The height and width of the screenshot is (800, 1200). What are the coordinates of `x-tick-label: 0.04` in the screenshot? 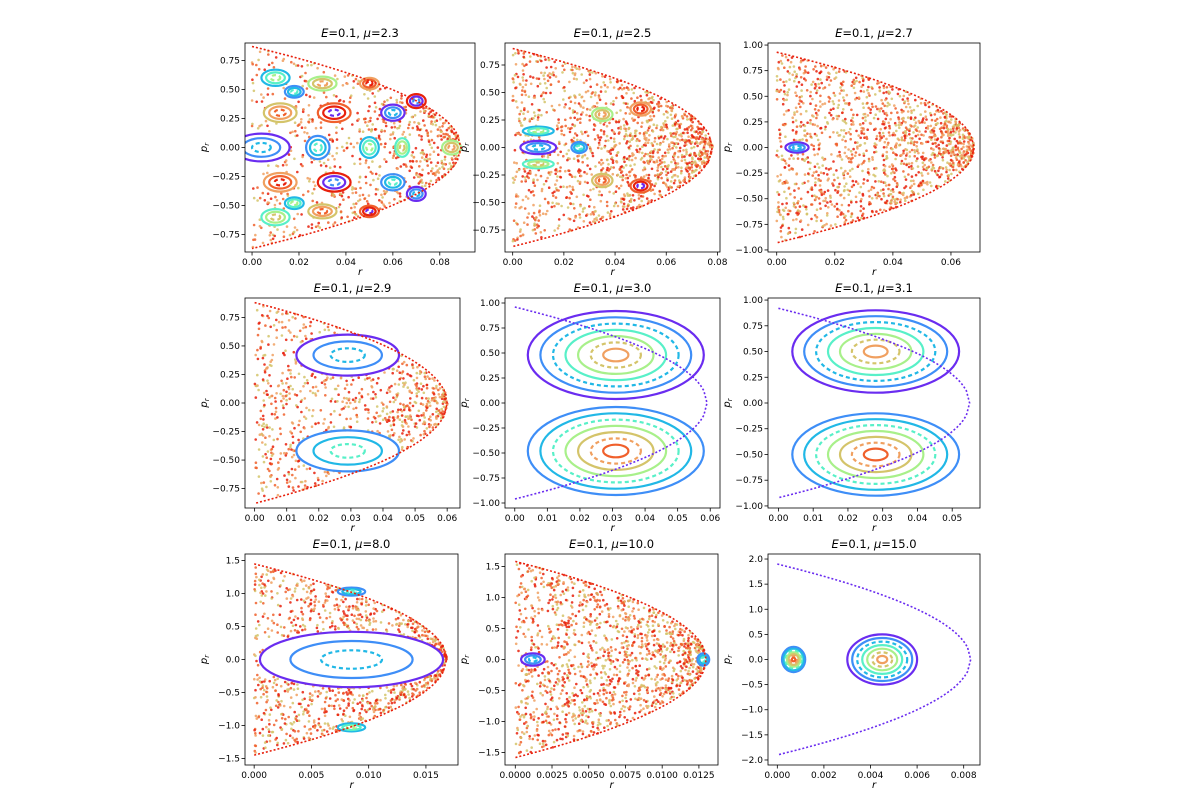 It's located at (645, 519).